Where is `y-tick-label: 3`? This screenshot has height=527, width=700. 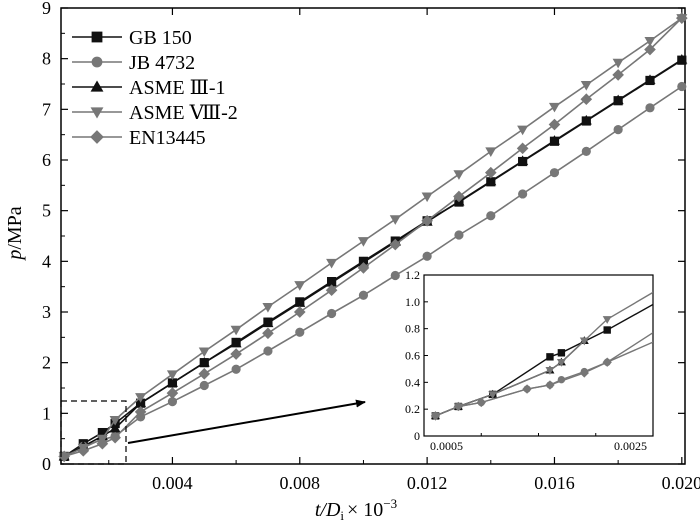
y-tick-label: 3 is located at coordinates (46, 312).